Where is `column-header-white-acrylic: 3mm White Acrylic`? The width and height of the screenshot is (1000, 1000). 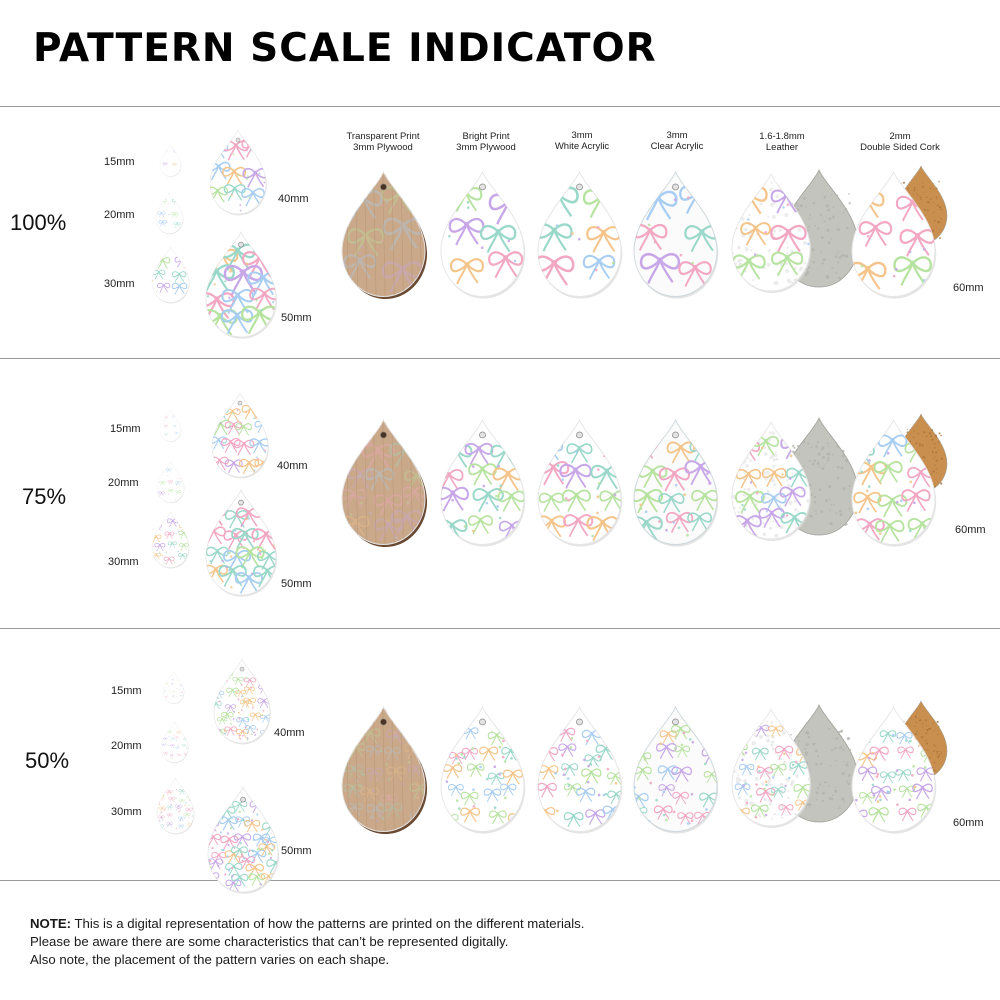 column-header-white-acrylic: 3mm White Acrylic is located at coordinates (582, 141).